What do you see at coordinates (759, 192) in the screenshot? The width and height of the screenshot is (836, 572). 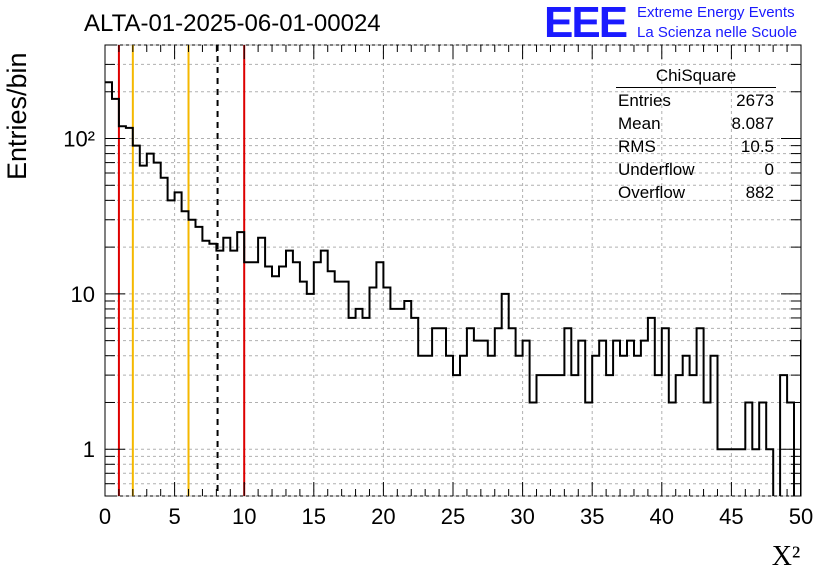 I see `stats-value: 882` at bounding box center [759, 192].